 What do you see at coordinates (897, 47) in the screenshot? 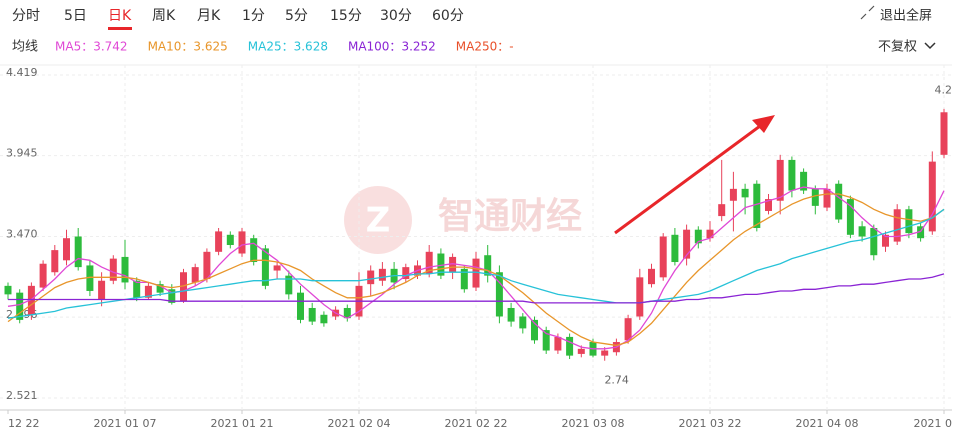
I see `adjust-select: 不复权` at bounding box center [897, 47].